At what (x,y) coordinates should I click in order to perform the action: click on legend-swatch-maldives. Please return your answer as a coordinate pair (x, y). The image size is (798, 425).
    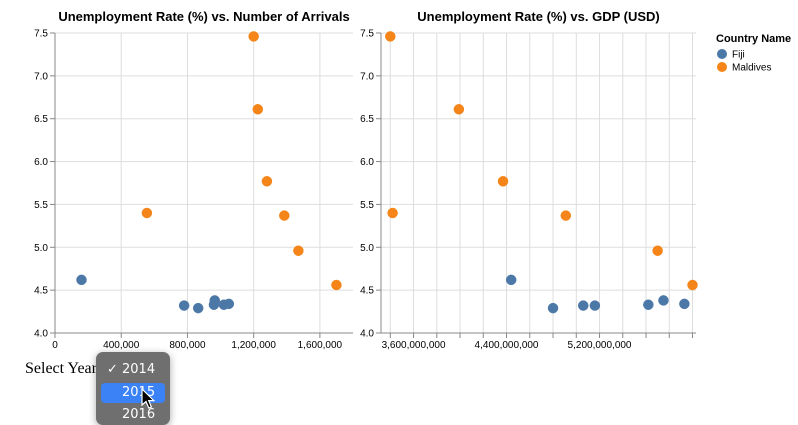
    Looking at the image, I should click on (722, 67).